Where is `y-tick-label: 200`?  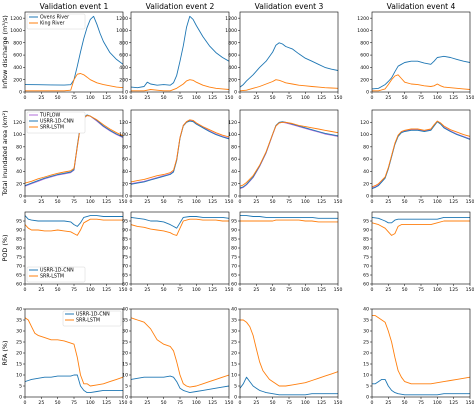 y-tick-label: 200 is located at coordinates (364, 80).